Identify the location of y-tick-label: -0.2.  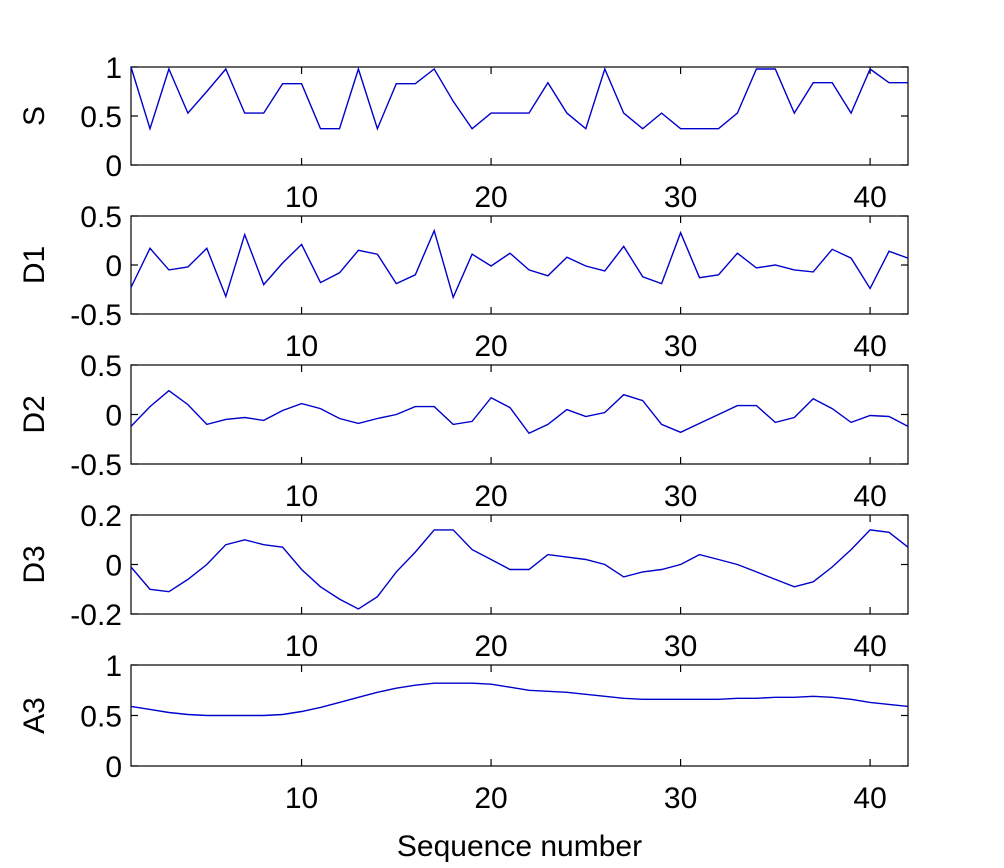
(96, 615).